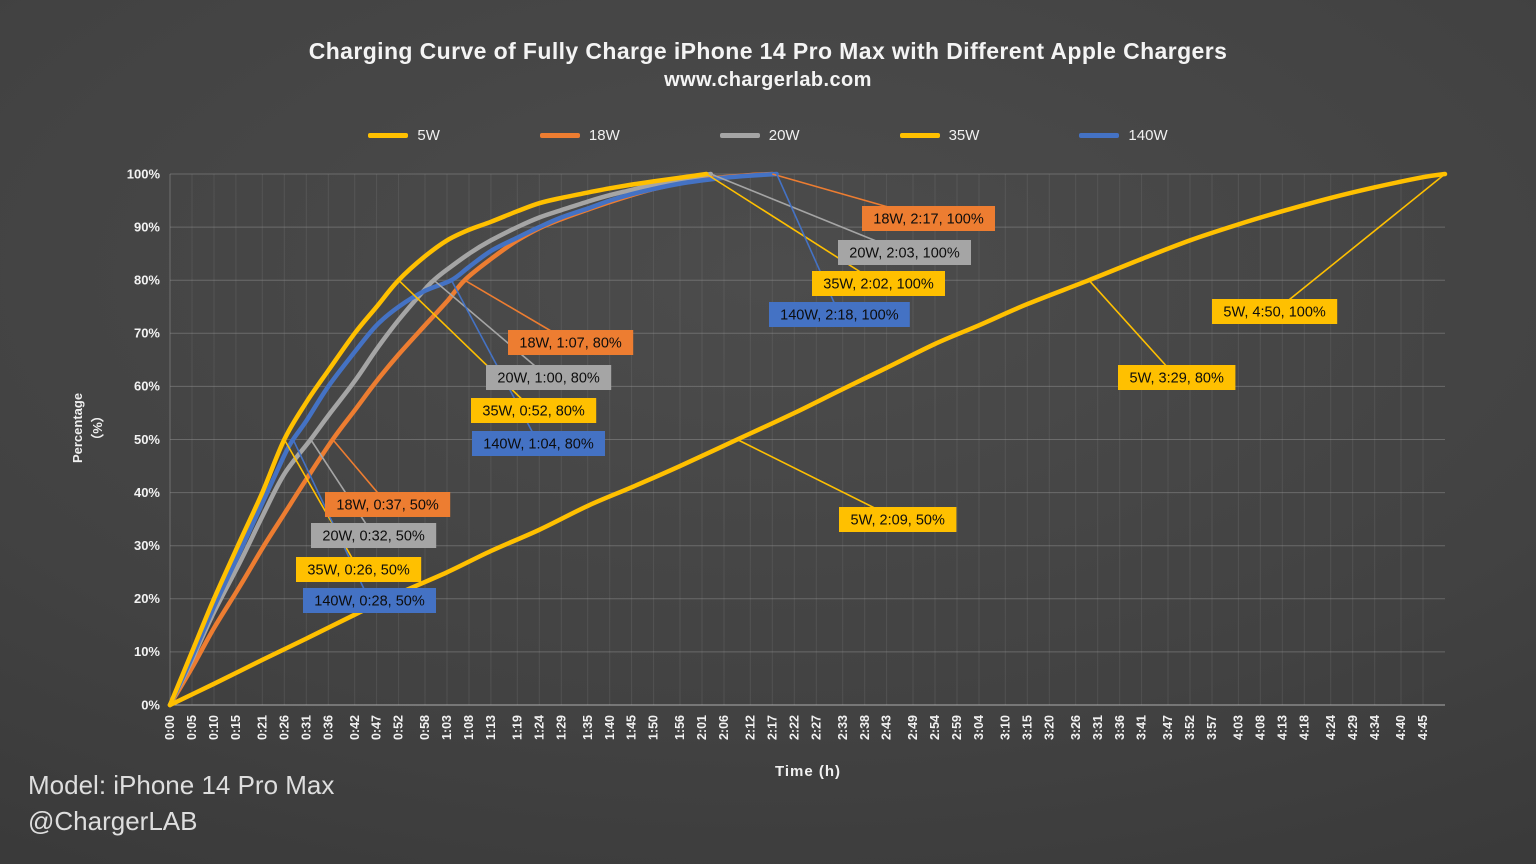 The image size is (1536, 864). I want to click on annotation-35w-50: 35W, 0:26, 50%, so click(359, 569).